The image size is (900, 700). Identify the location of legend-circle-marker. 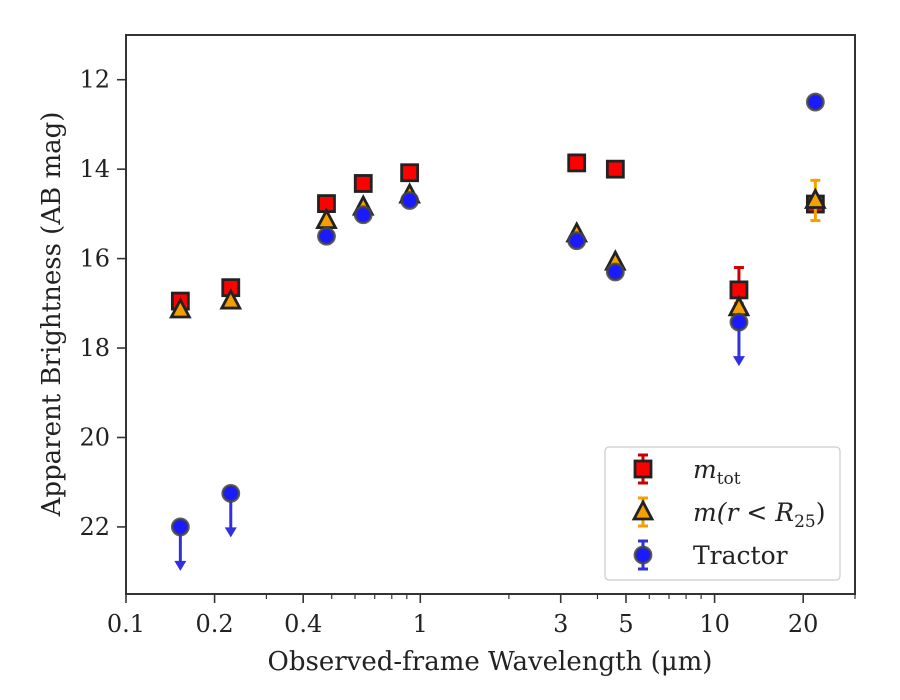
(643, 555).